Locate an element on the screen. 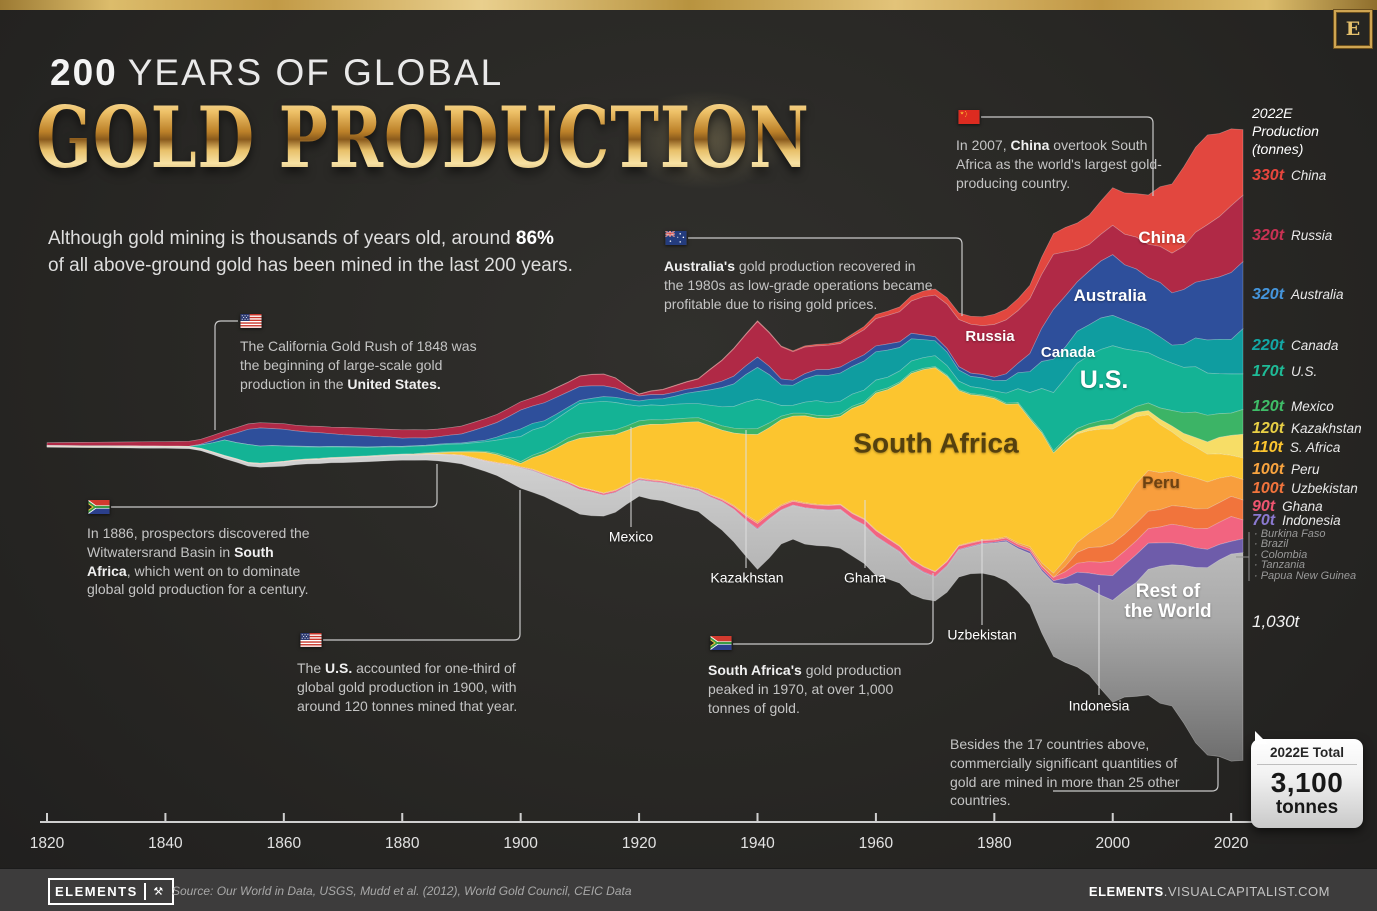 This screenshot has height=911, width=1377. callout-line-china-2007 is located at coordinates (1067, 156).